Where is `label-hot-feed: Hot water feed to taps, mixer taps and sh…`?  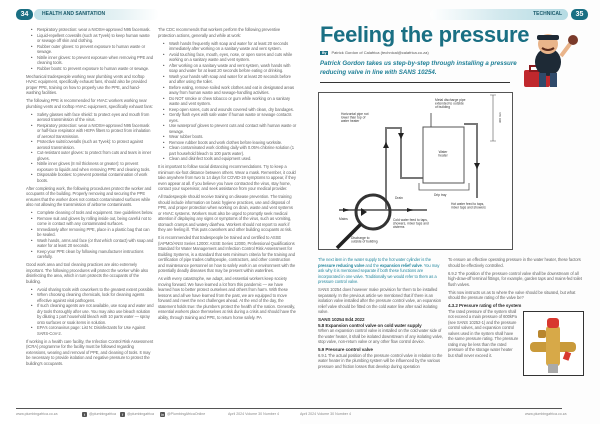 label-hot-feed: Hot water feed to taps, mixer taps and sh… is located at coordinates (468, 206).